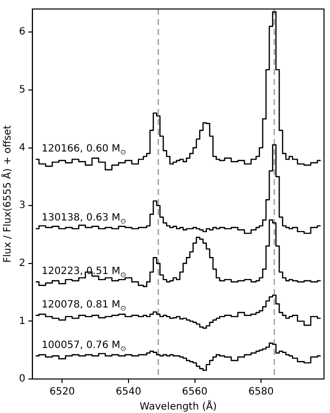 This screenshot has width=330, height=413. I want to click on y-tick-label: 4, so click(22, 148).